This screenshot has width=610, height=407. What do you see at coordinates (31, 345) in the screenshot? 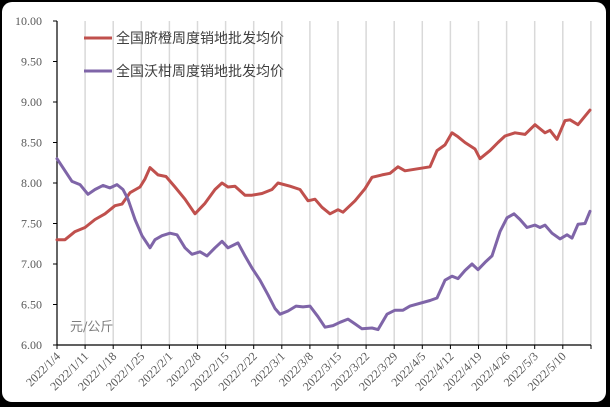
I see `y-tick-label: 6.00` at bounding box center [31, 345].